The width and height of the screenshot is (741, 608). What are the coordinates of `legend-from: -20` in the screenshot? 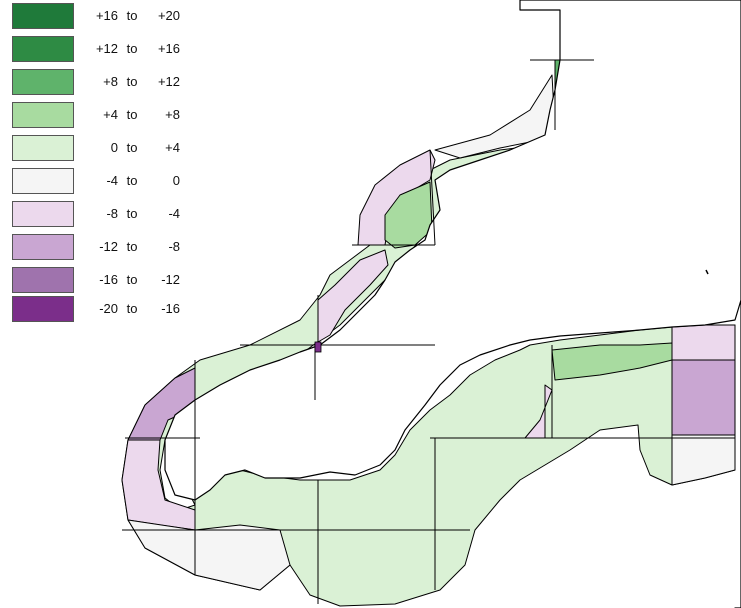 It's located at (108, 308).